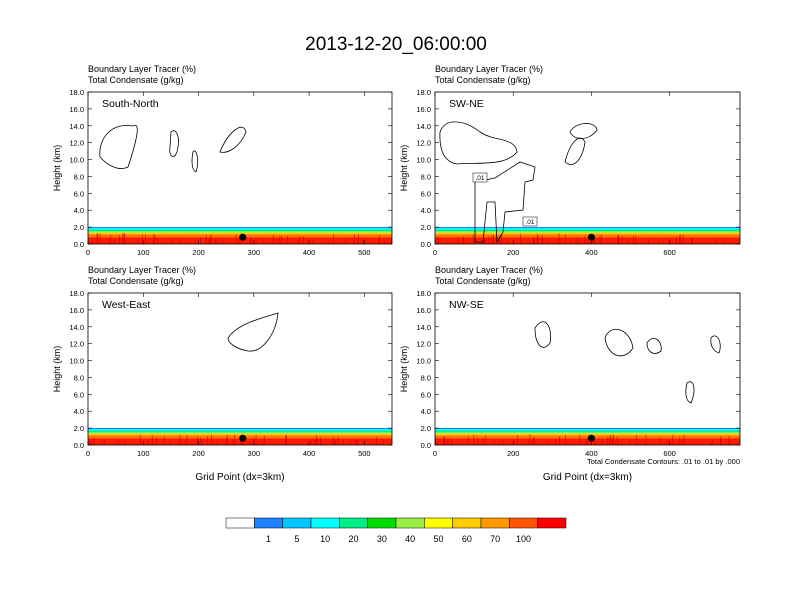 This screenshot has height=612, width=792. I want to click on x-axis-label: Grid Point (dx=3km), so click(587, 477).